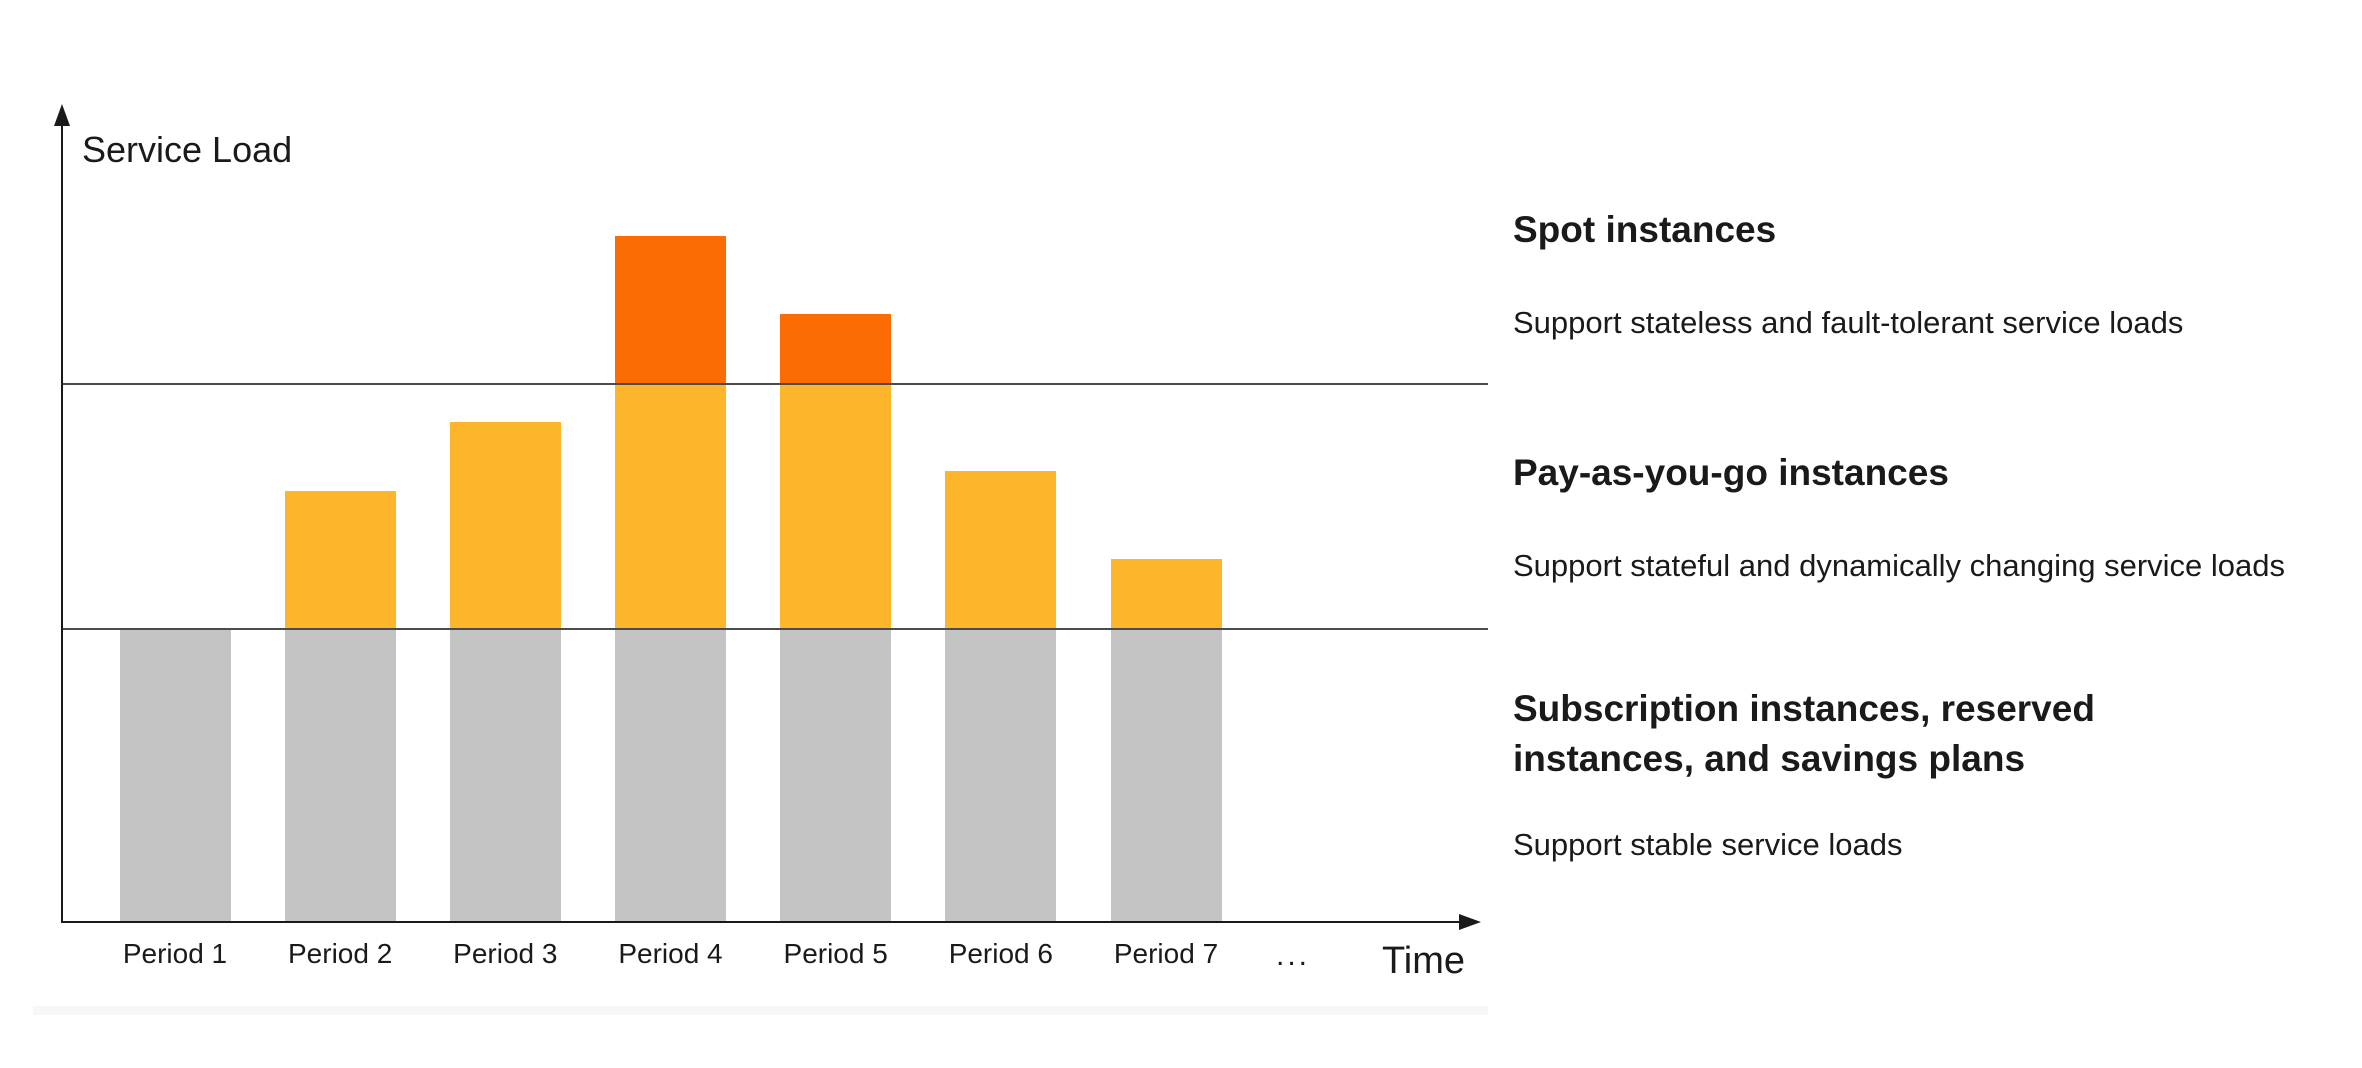 The height and width of the screenshot is (1068, 2362). What do you see at coordinates (1708, 844) in the screenshot?
I see `annotation-desc-subscription: Support stable service loads` at bounding box center [1708, 844].